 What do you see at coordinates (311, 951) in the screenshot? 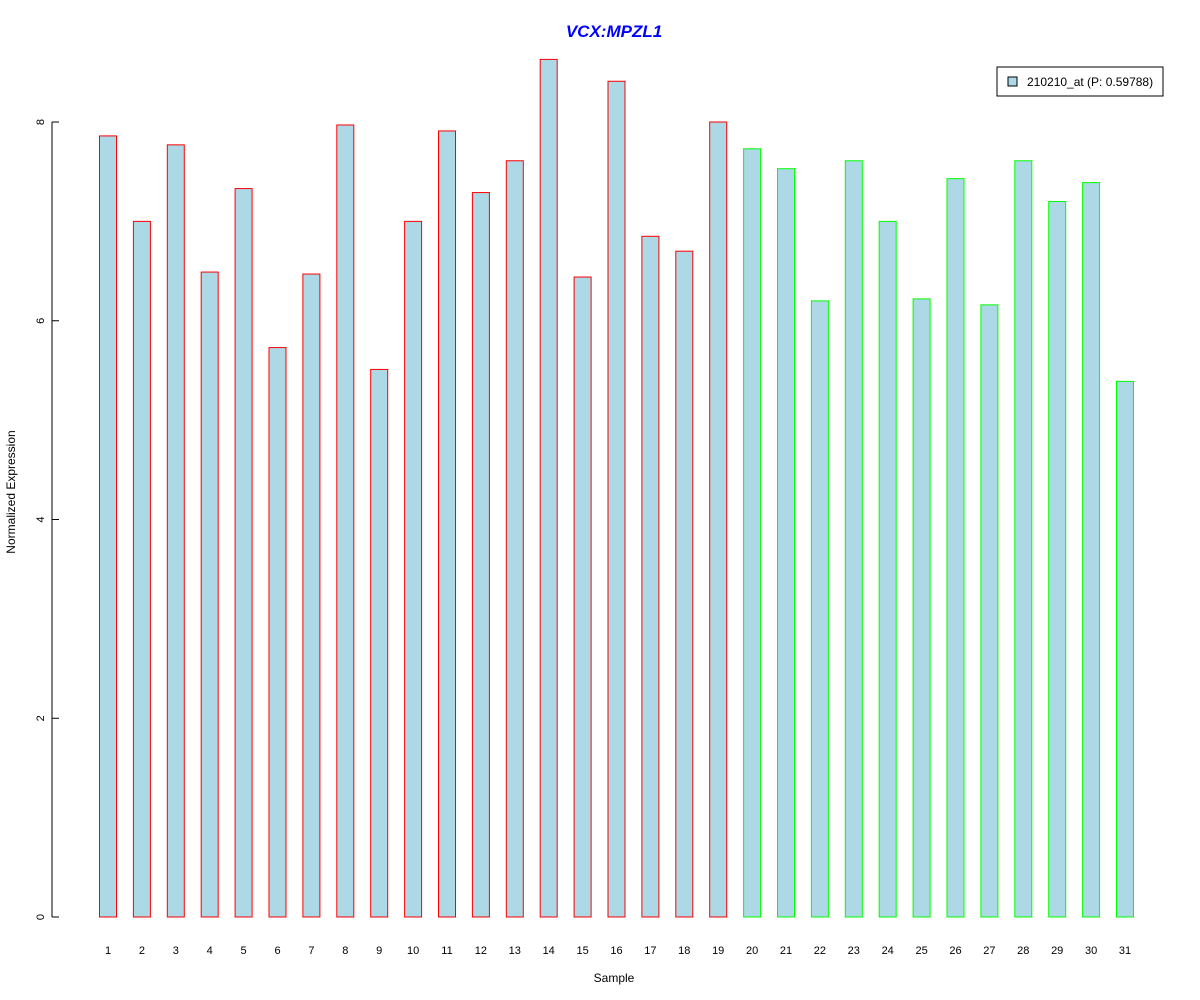
I see `x-tick-label: 7` at bounding box center [311, 951].